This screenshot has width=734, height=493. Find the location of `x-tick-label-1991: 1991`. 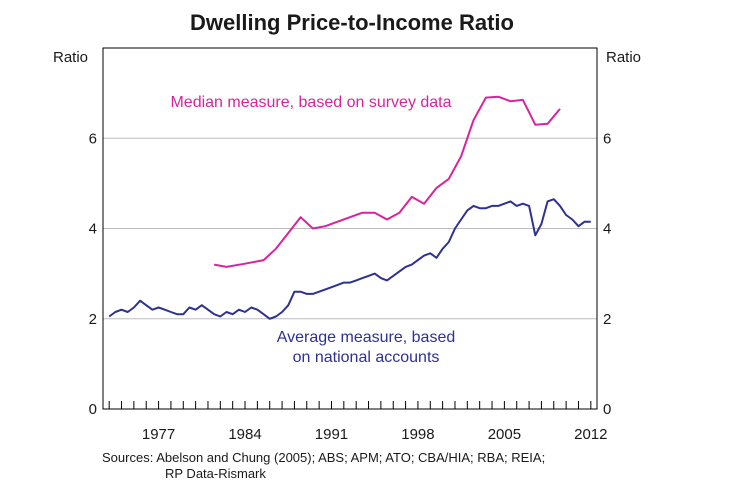

x-tick-label-1991: 1991 is located at coordinates (331, 434).